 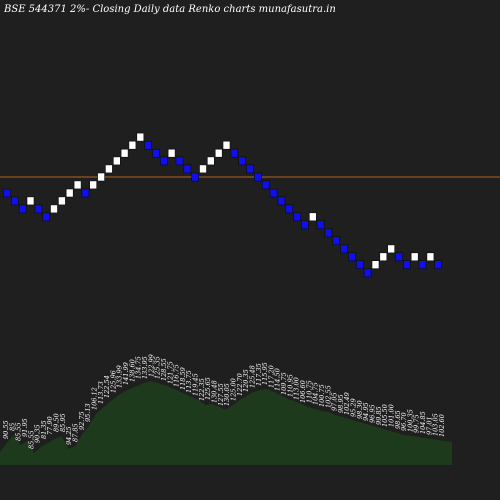 I want to click on volume-label: 121.75, so click(x=170, y=372).